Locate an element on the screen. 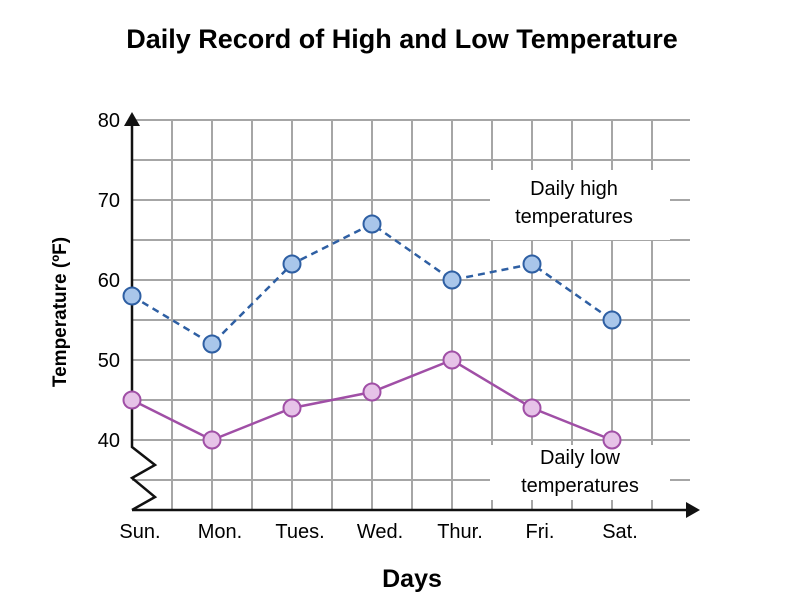 This screenshot has width=800, height=606. x-tick-label: Mon. is located at coordinates (220, 532).